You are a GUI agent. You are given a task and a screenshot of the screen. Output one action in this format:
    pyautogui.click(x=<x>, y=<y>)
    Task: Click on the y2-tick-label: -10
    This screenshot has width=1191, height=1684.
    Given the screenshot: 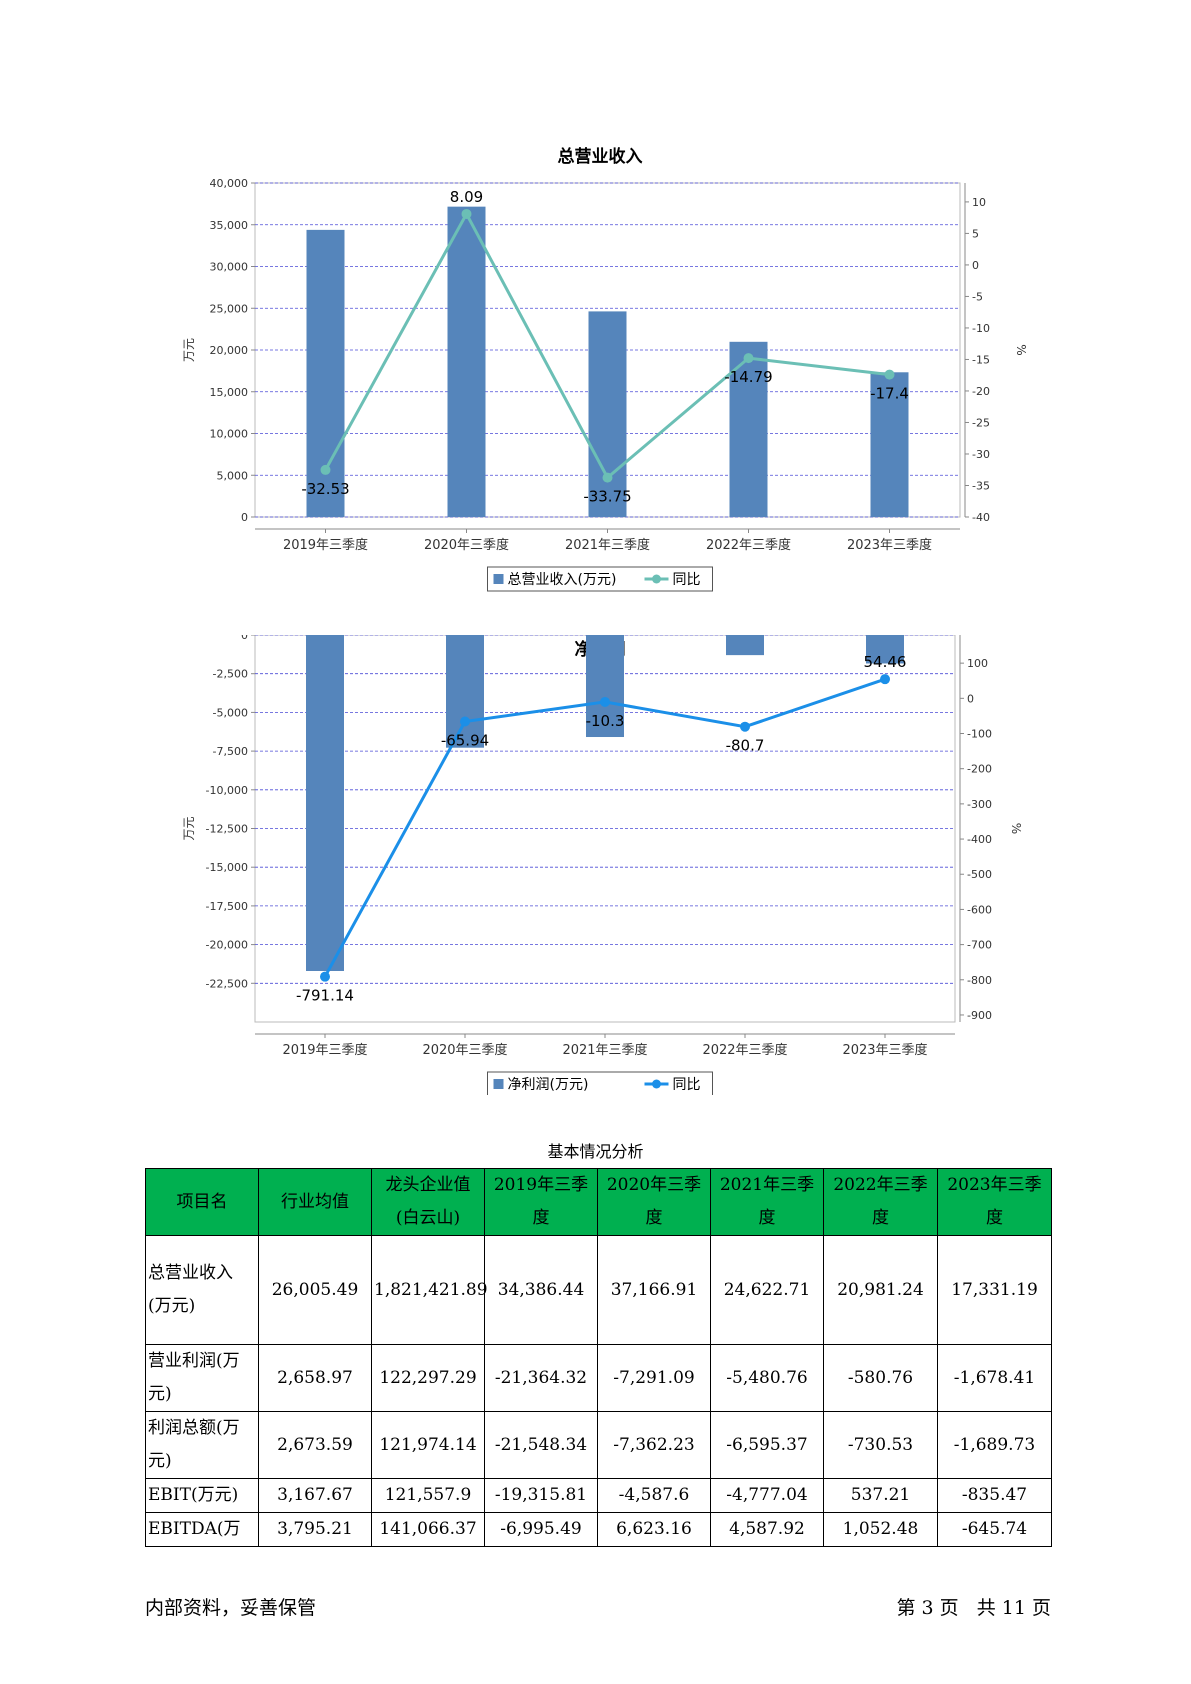 What is the action you would take?
    pyautogui.click(x=981, y=328)
    